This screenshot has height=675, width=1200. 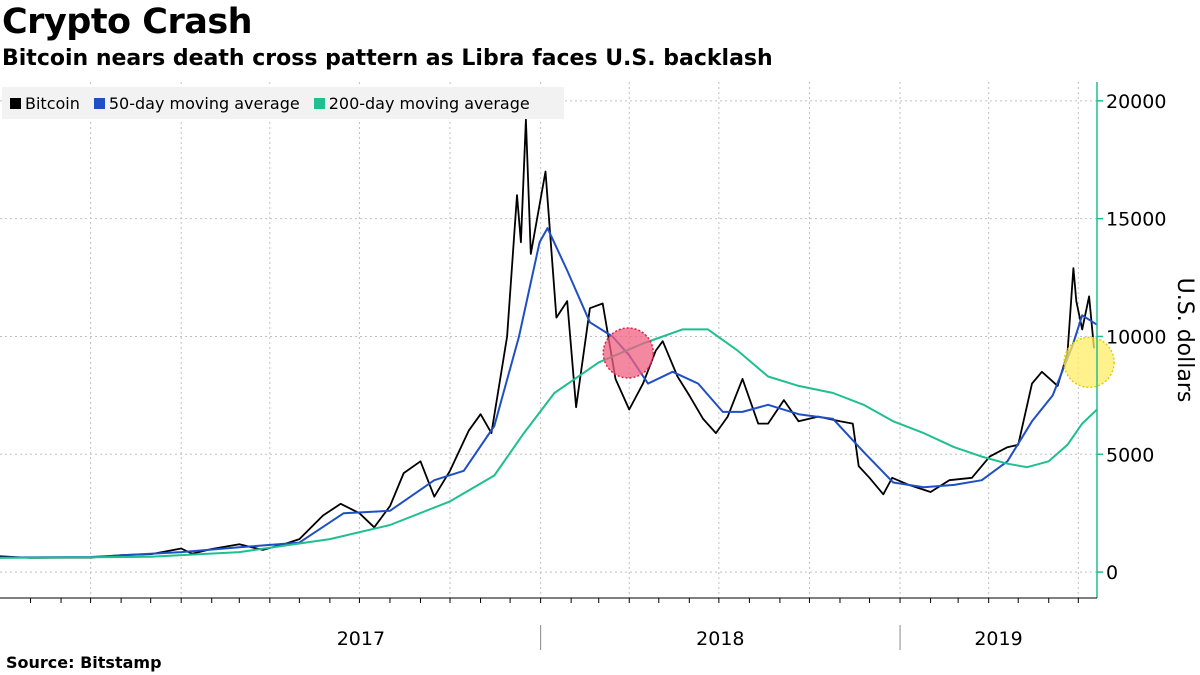 What do you see at coordinates (319, 103) in the screenshot?
I see `legend-swatch-ma200` at bounding box center [319, 103].